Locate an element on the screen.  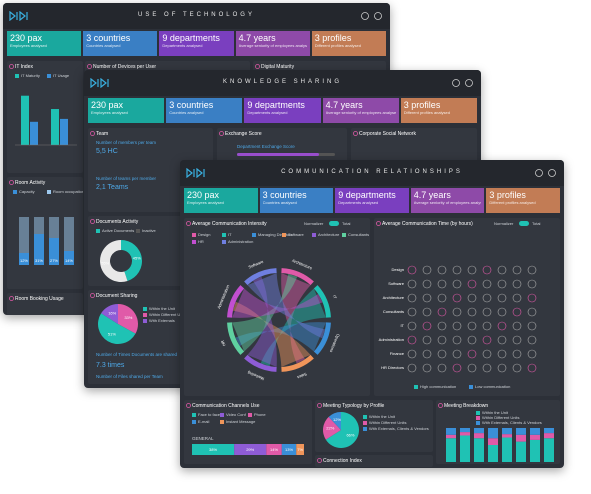
card-title: Communication Channels Use is located at coordinates (226, 406).